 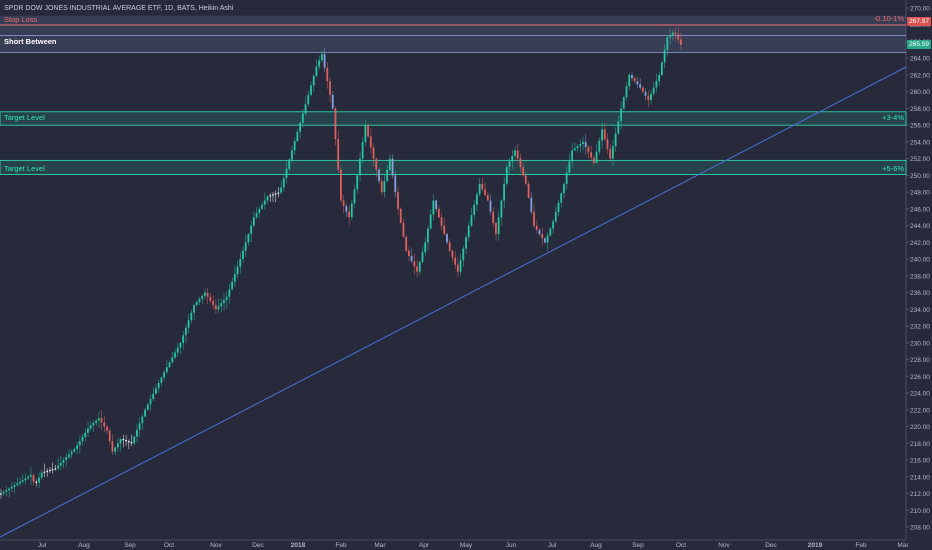 I want to click on y-tick-label: 226.00, so click(x=920, y=377).